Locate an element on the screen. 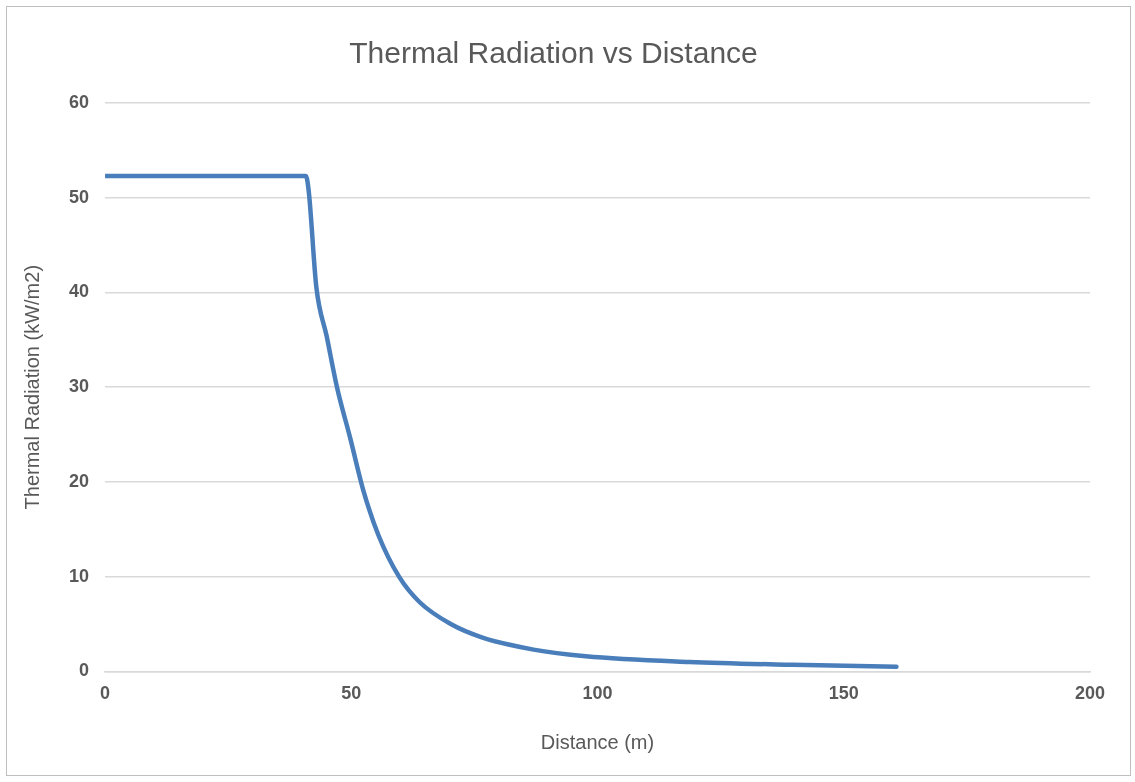 The image size is (1135, 782). x-tick-label: 100 is located at coordinates (597, 693).